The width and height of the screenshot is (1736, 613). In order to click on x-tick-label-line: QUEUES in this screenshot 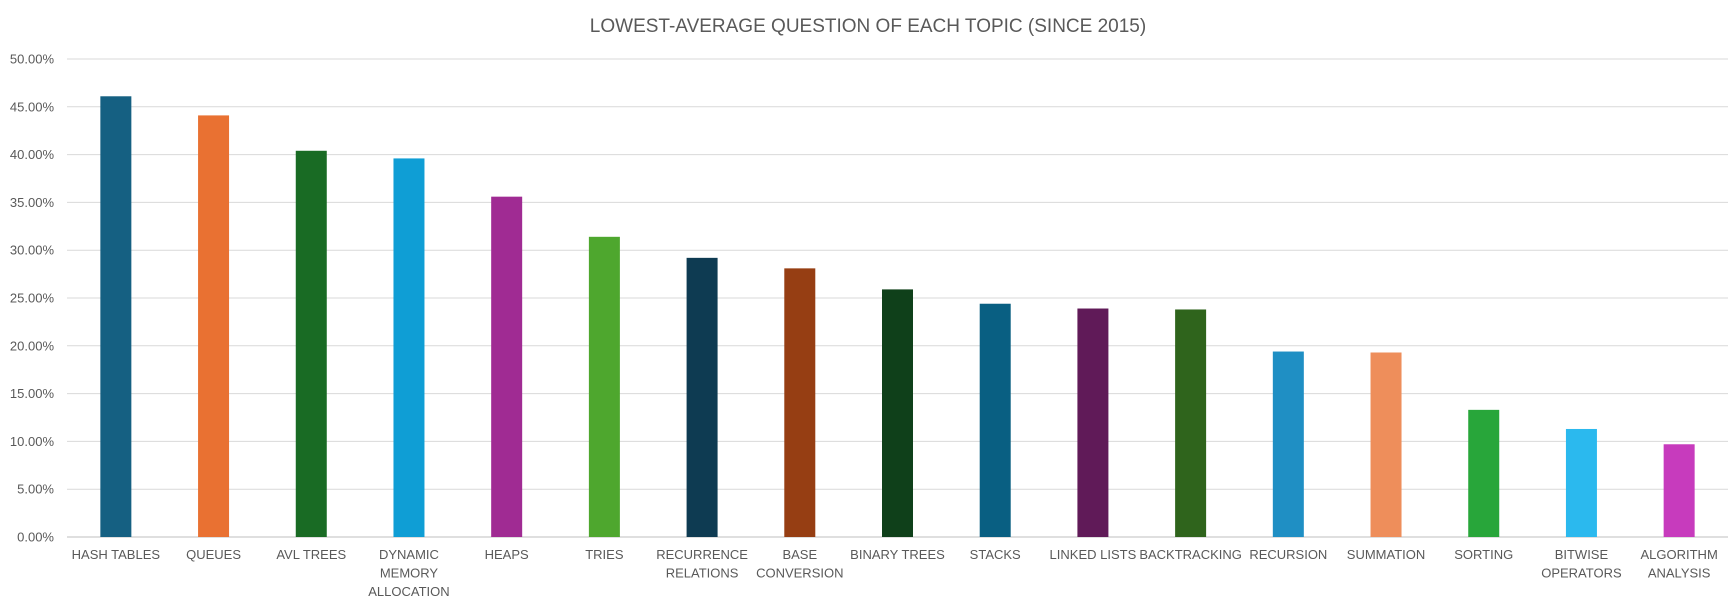, I will do `click(213, 554)`.